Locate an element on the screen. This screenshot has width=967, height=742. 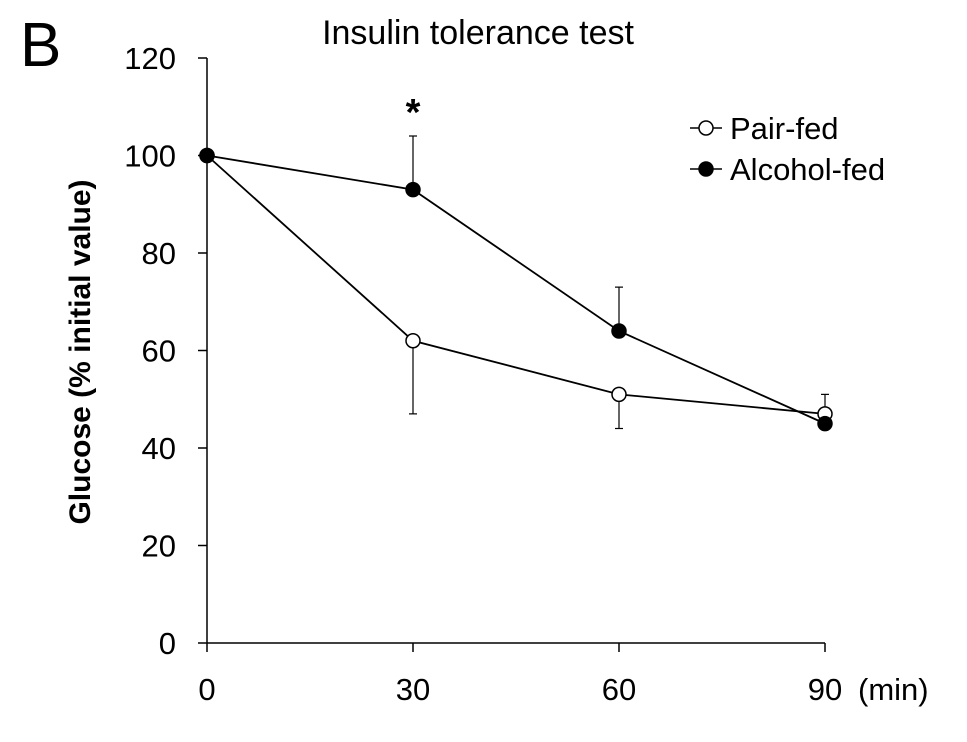
x-tick-label: 60 is located at coordinates (619, 689).